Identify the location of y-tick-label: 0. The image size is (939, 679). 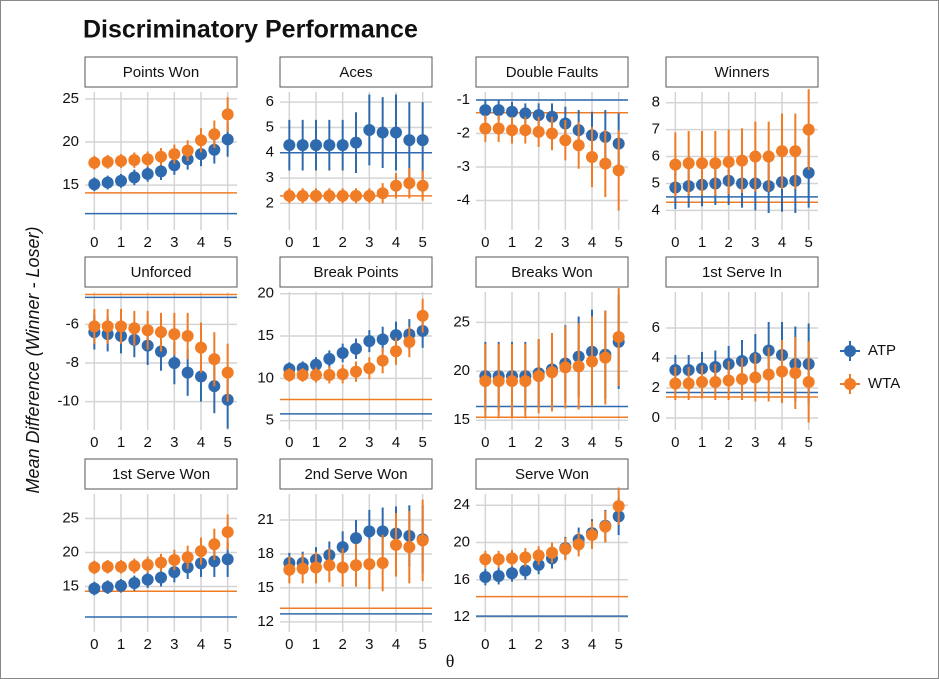
(656, 417).